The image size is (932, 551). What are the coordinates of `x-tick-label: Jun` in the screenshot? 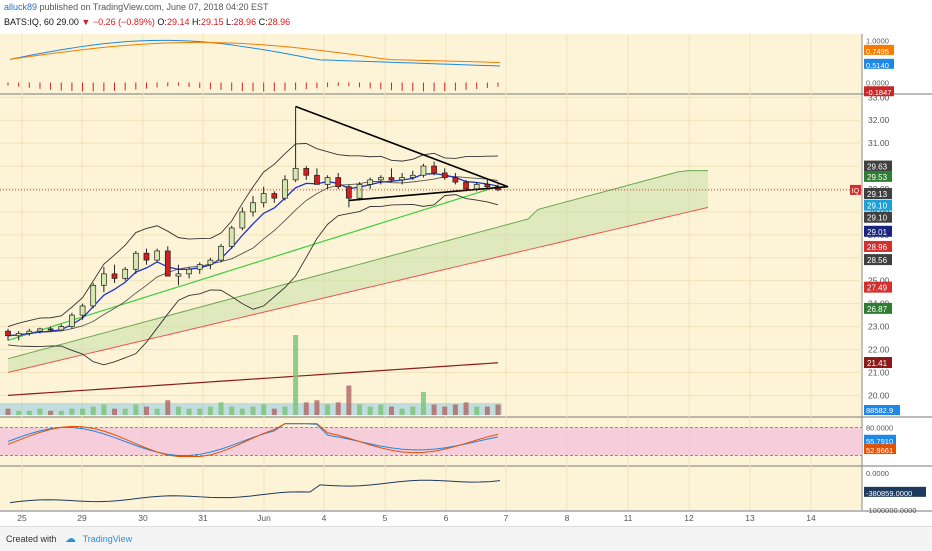 It's located at (264, 518).